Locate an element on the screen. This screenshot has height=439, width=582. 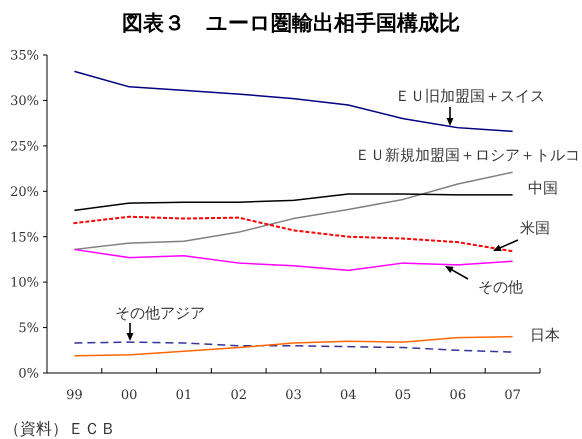
series-label: 中国 is located at coordinates (543, 188).